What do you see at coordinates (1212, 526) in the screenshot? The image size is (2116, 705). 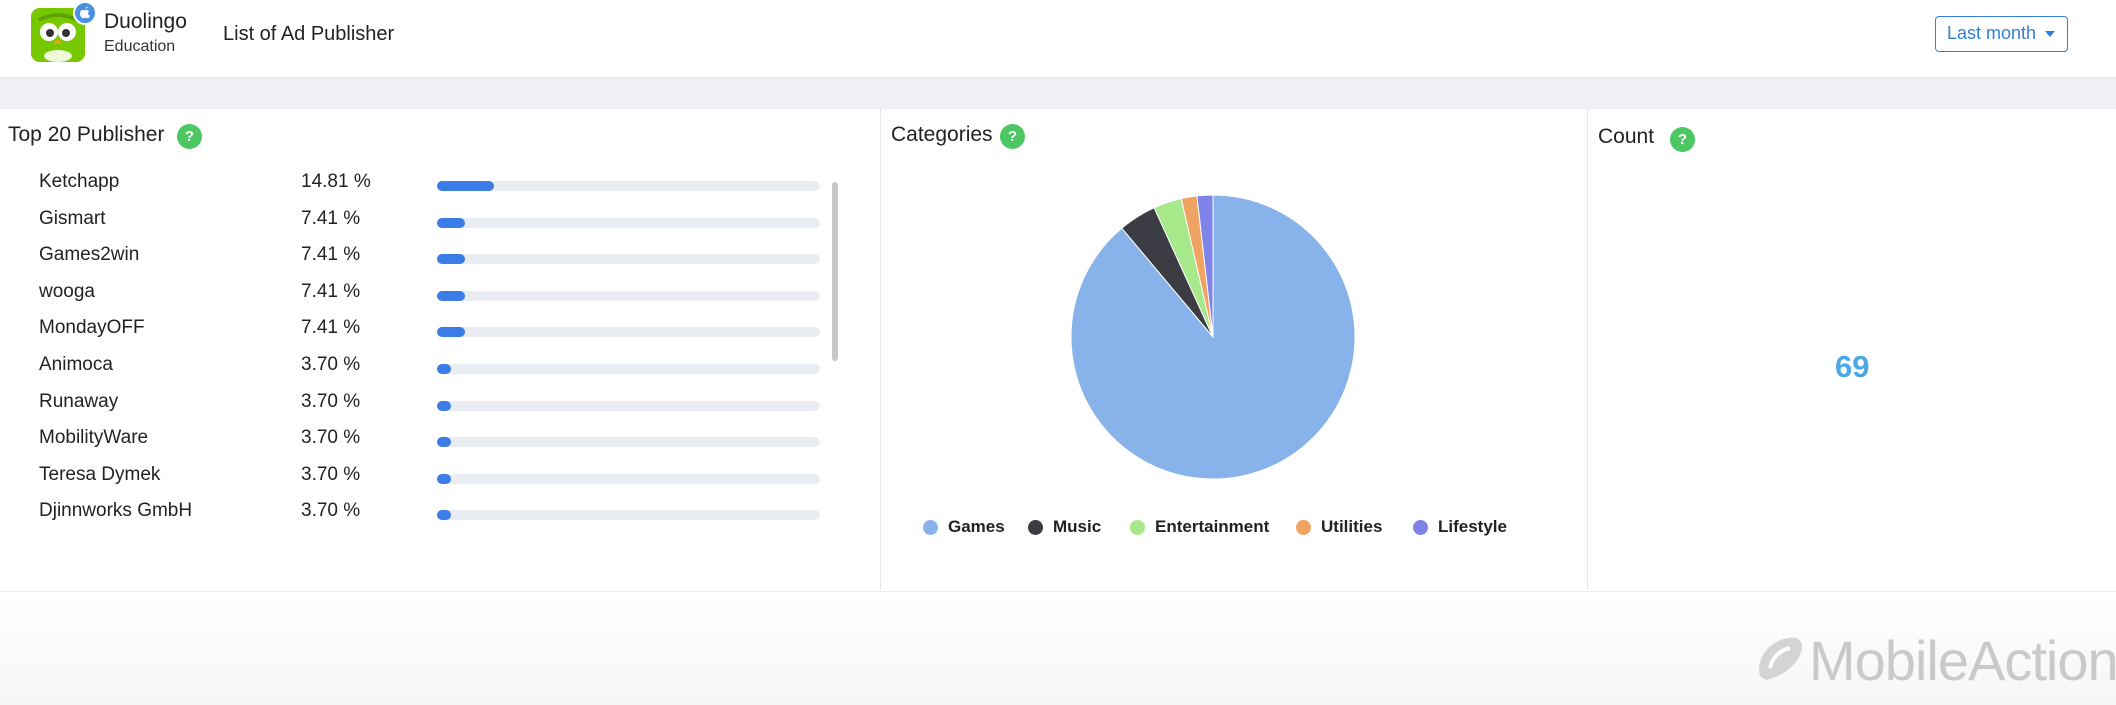 I see `legend-label: Entertainment` at bounding box center [1212, 526].